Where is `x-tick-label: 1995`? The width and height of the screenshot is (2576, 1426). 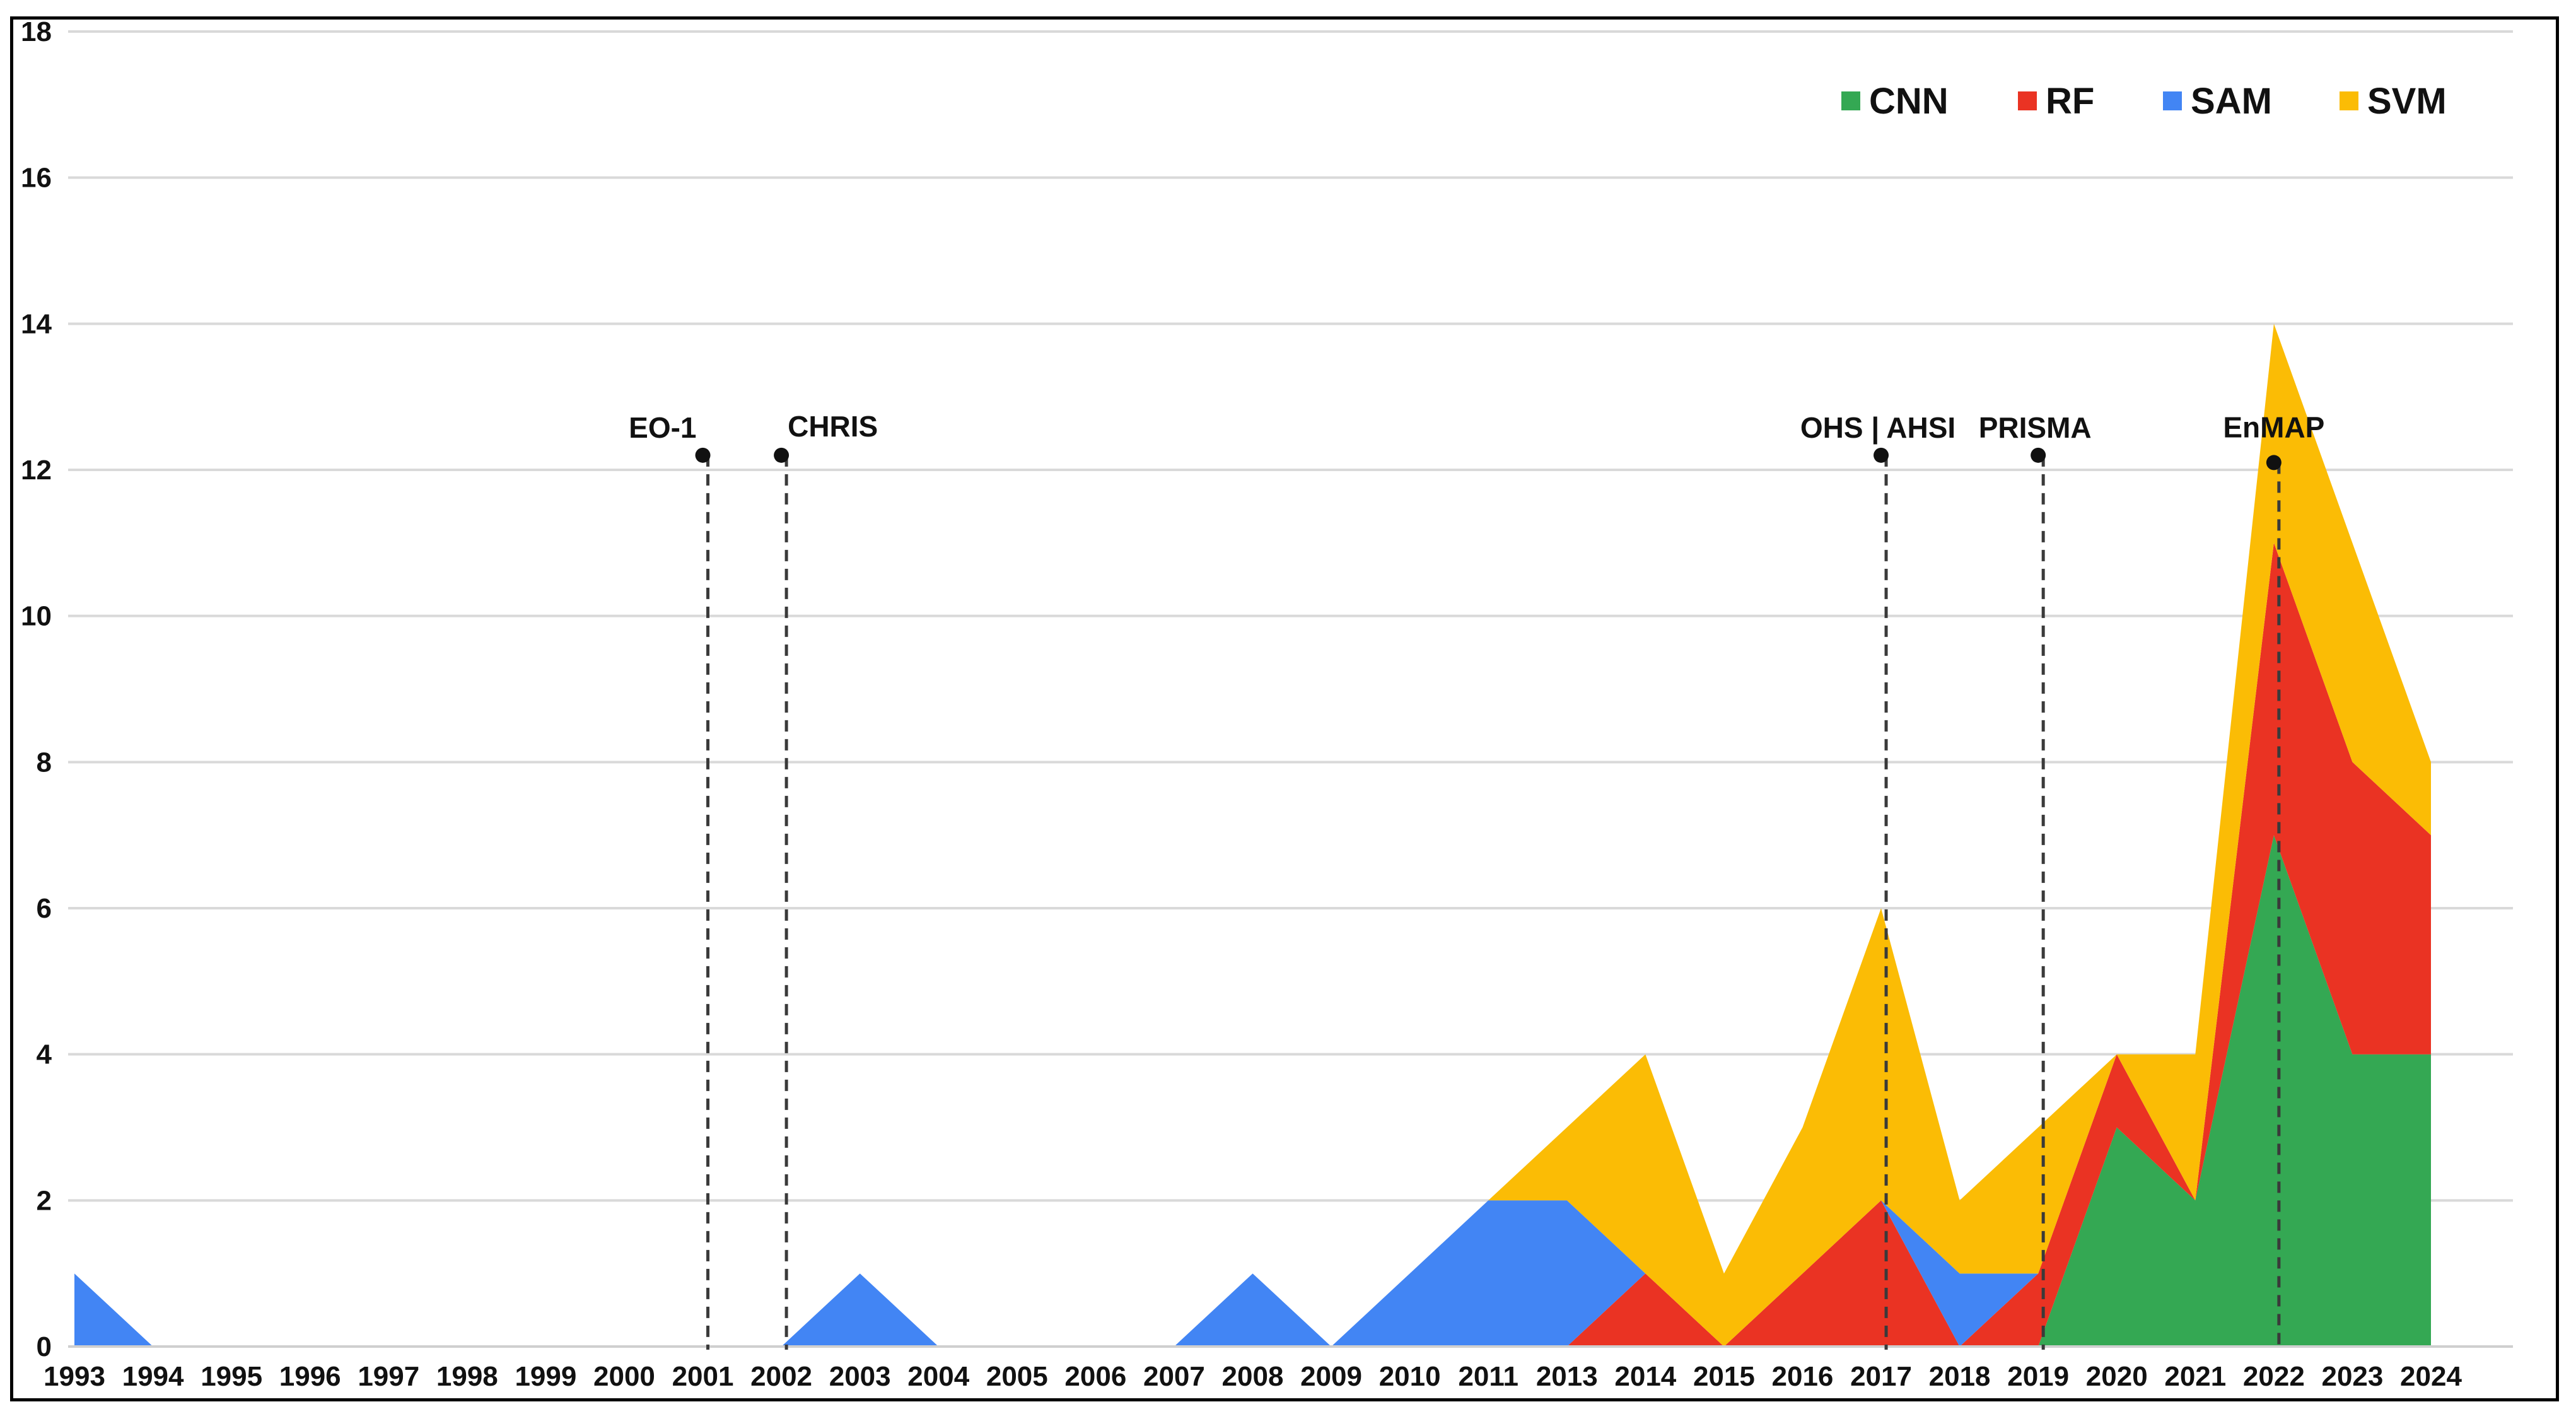 x-tick-label: 1995 is located at coordinates (232, 1376).